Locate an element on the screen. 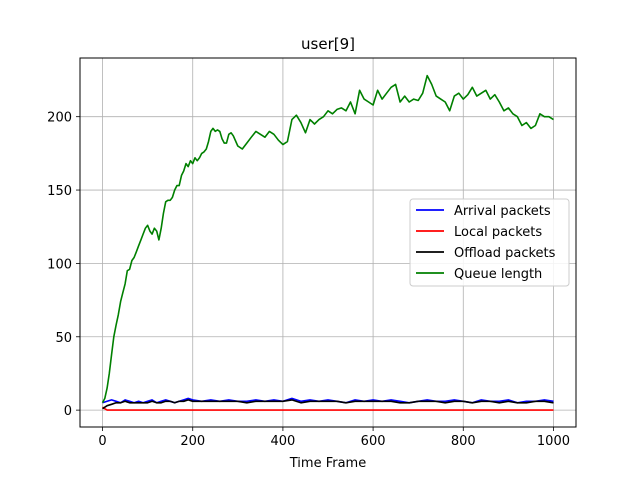 The image size is (640, 480). y-tick-label: 150 is located at coordinates (59, 191).